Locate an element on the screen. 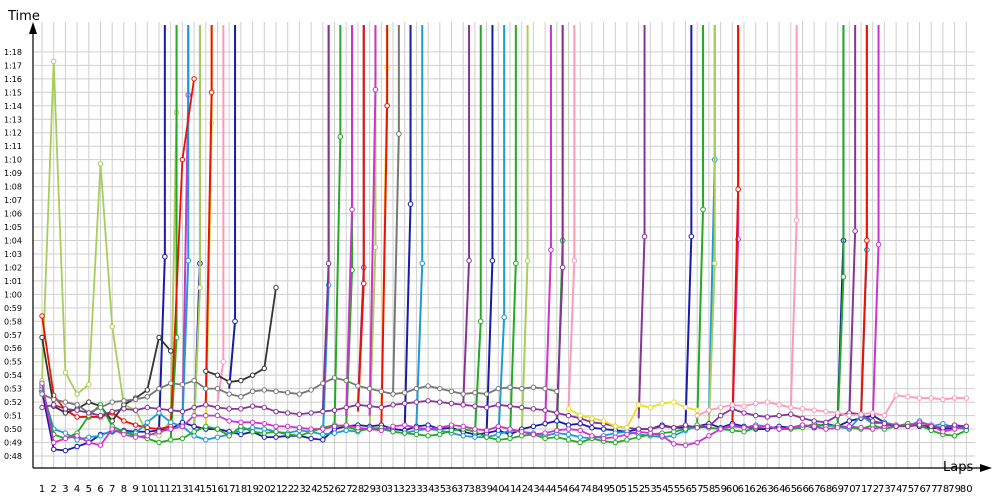 Image resolution: width=1000 pixels, height=500 pixels. x-tick-label: 79 is located at coordinates (954, 489).